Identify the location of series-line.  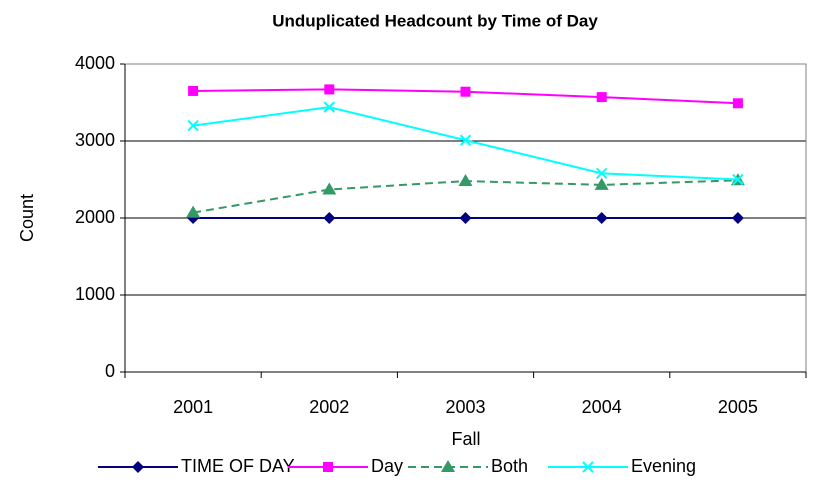
(465, 143).